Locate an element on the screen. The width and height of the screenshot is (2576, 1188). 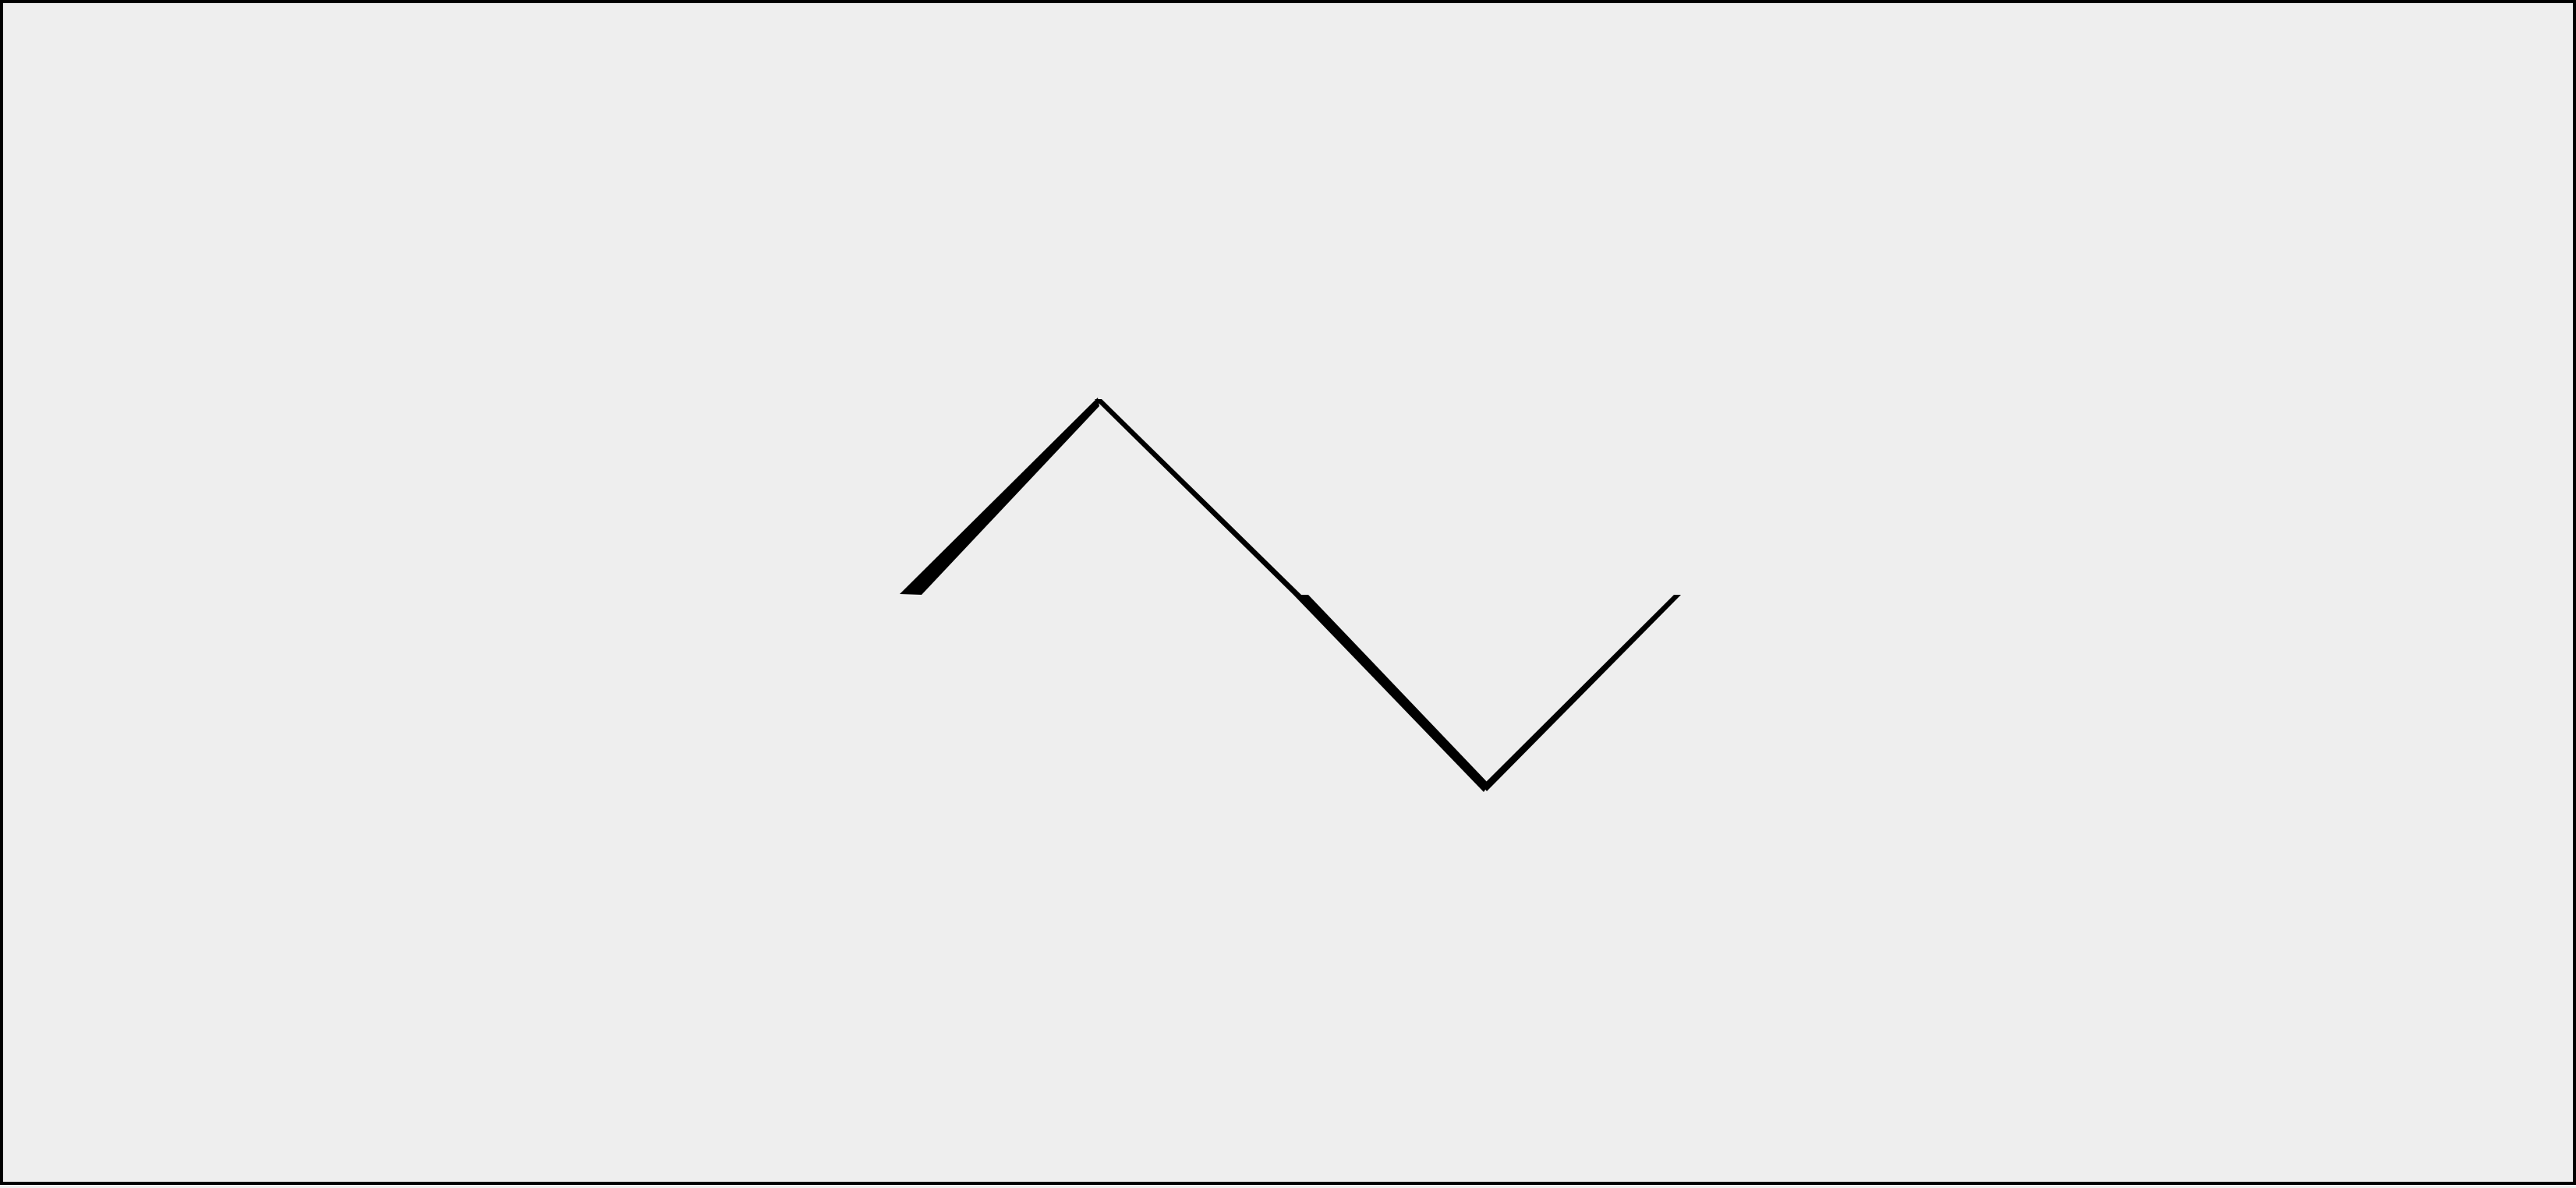
zigzag-wave-figure is located at coordinates (1290, 595).